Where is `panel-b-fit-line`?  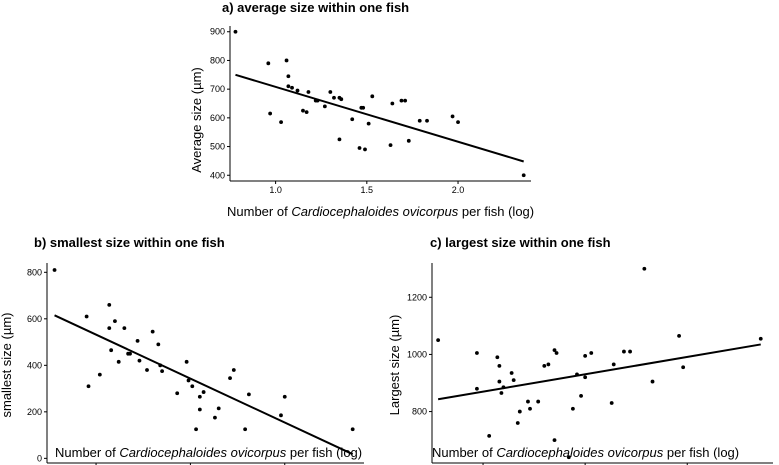 panel-b-fit-line is located at coordinates (204, 385).